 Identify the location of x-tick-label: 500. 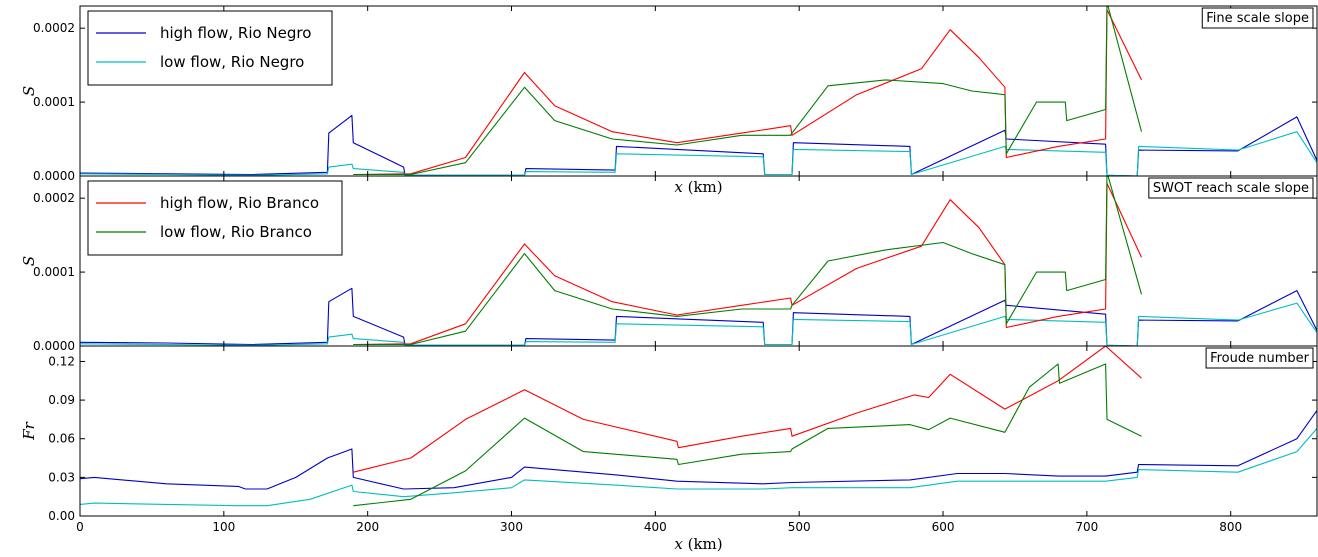
(799, 527).